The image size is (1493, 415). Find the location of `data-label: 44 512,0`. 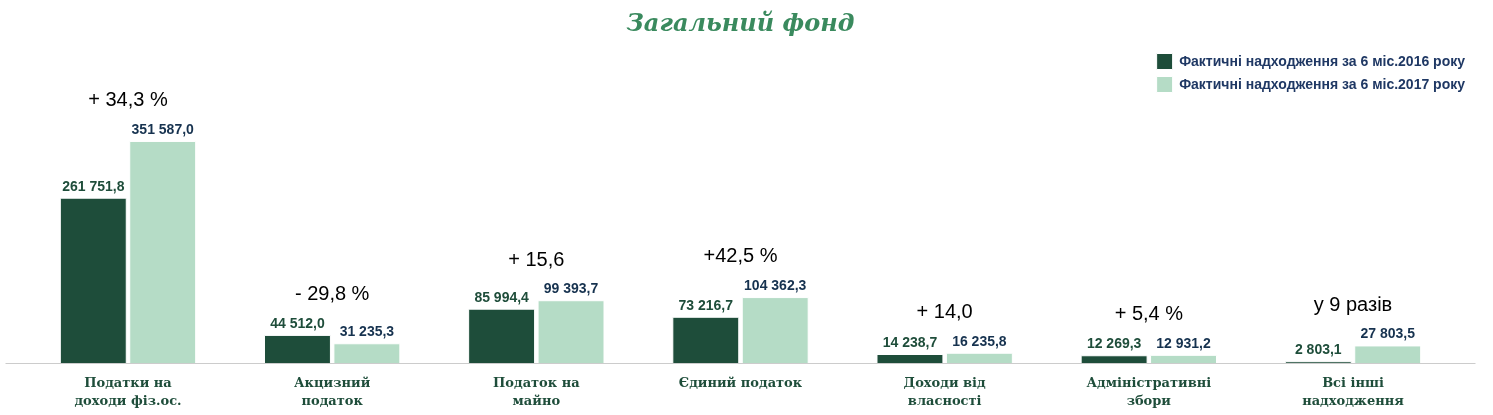

data-label: 44 512,0 is located at coordinates (297, 322).